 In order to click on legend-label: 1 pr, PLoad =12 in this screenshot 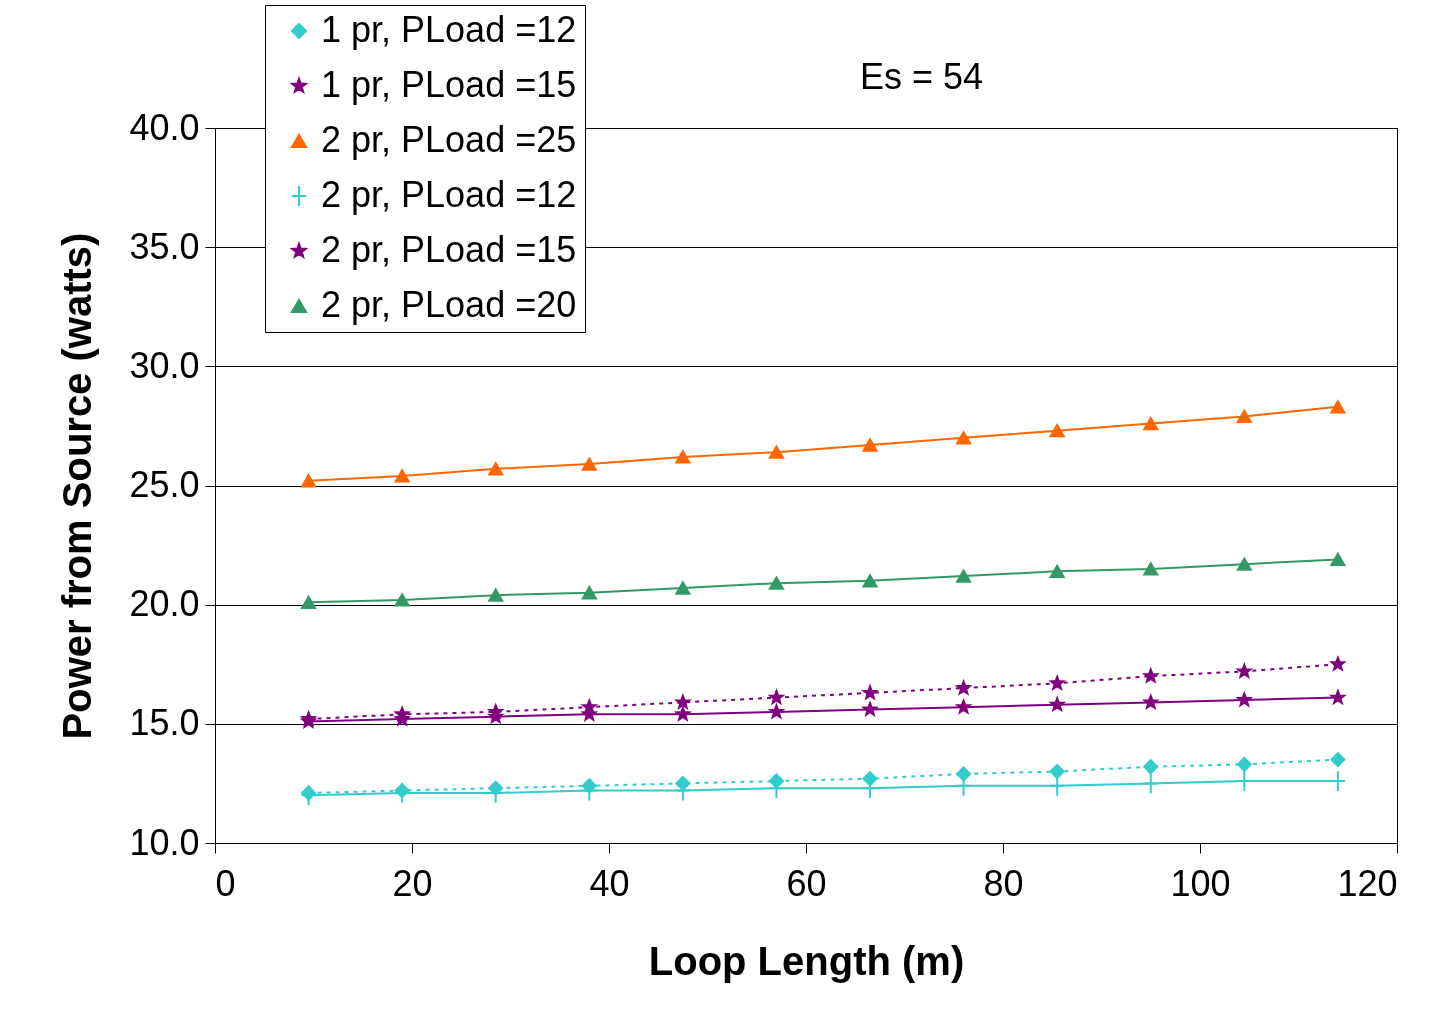, I will do `click(449, 29)`.